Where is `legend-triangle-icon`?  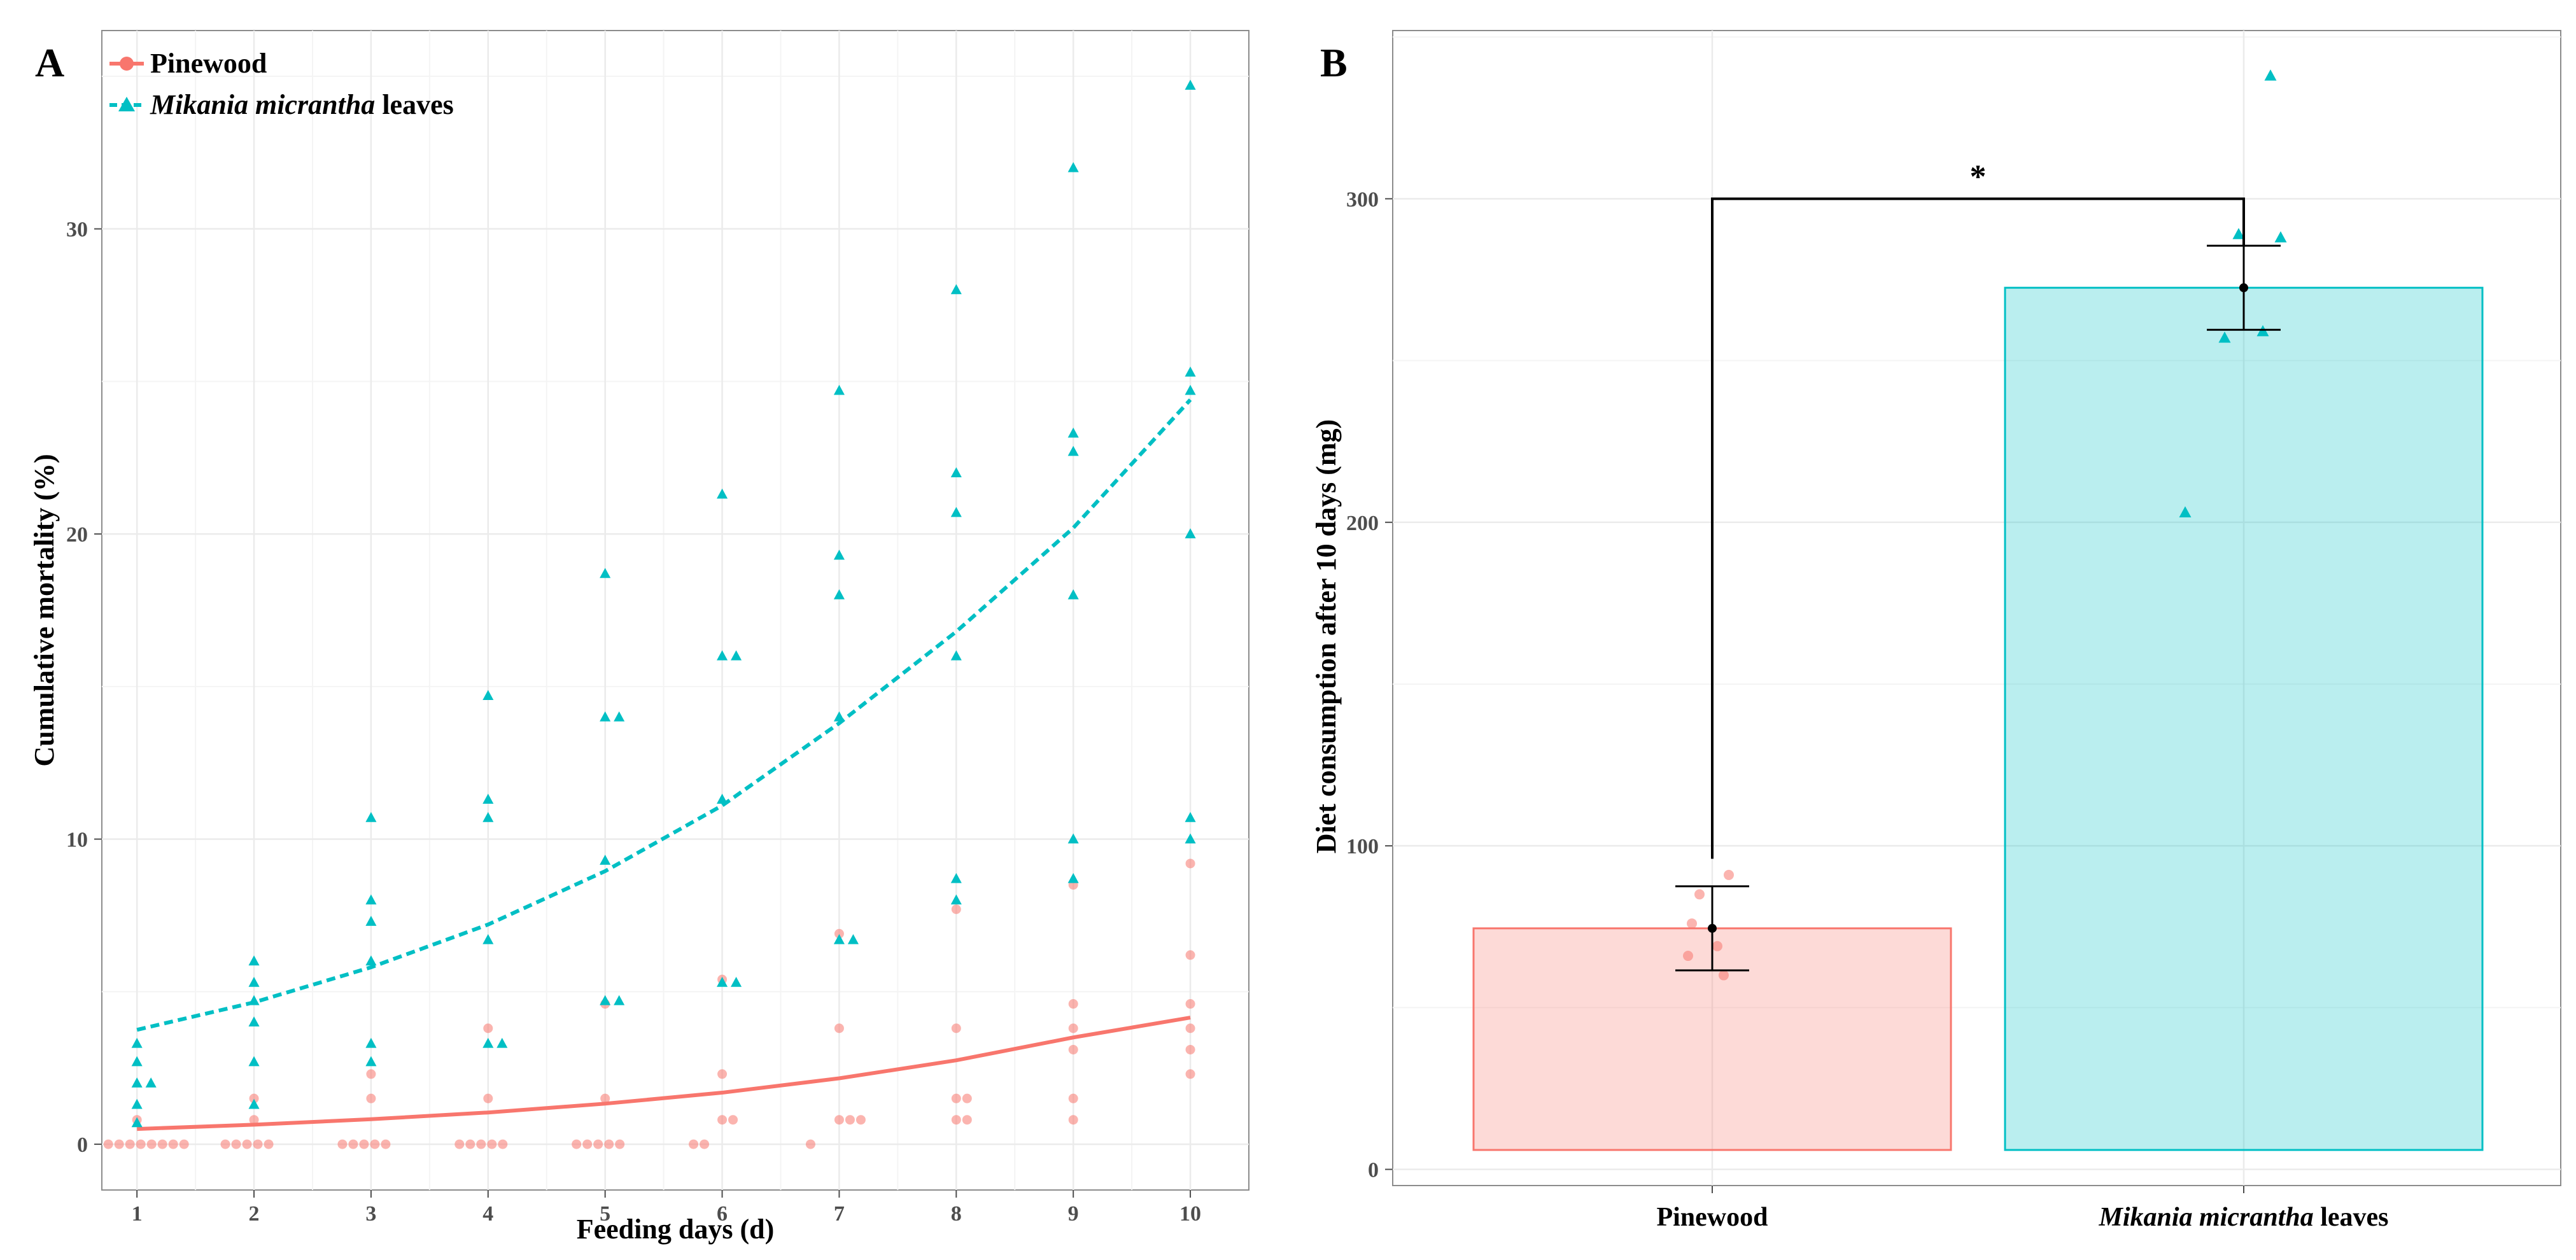 legend-triangle-icon is located at coordinates (127, 104).